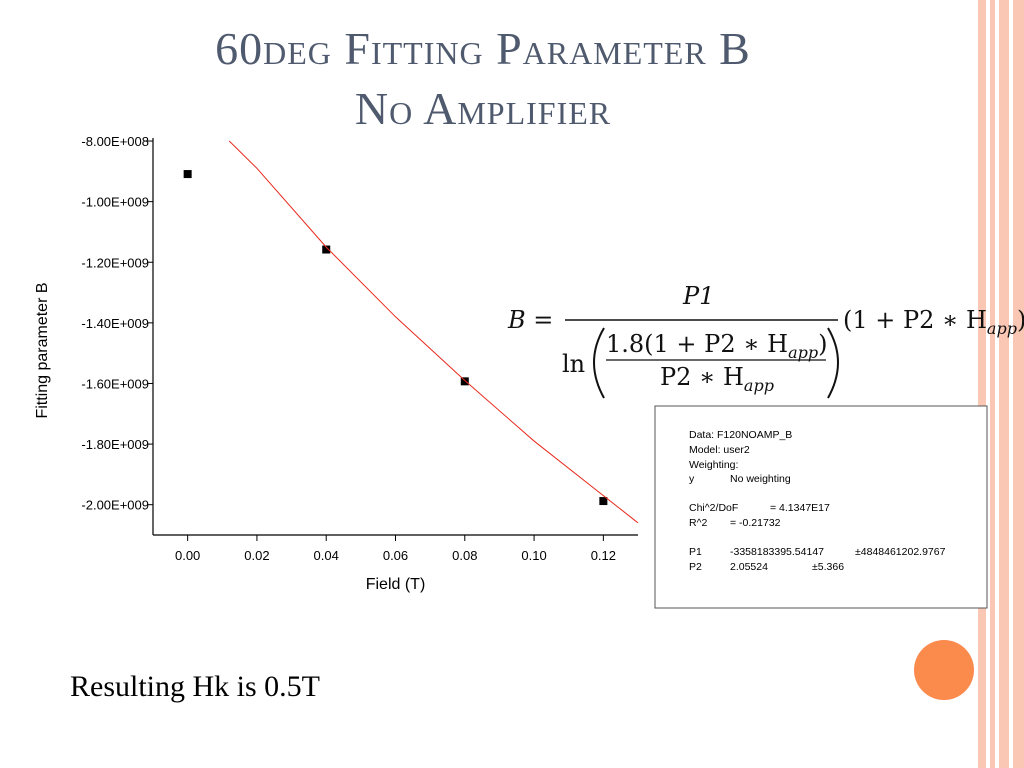 This screenshot has height=768, width=1024. I want to click on formula-log: ln, so click(573, 364).